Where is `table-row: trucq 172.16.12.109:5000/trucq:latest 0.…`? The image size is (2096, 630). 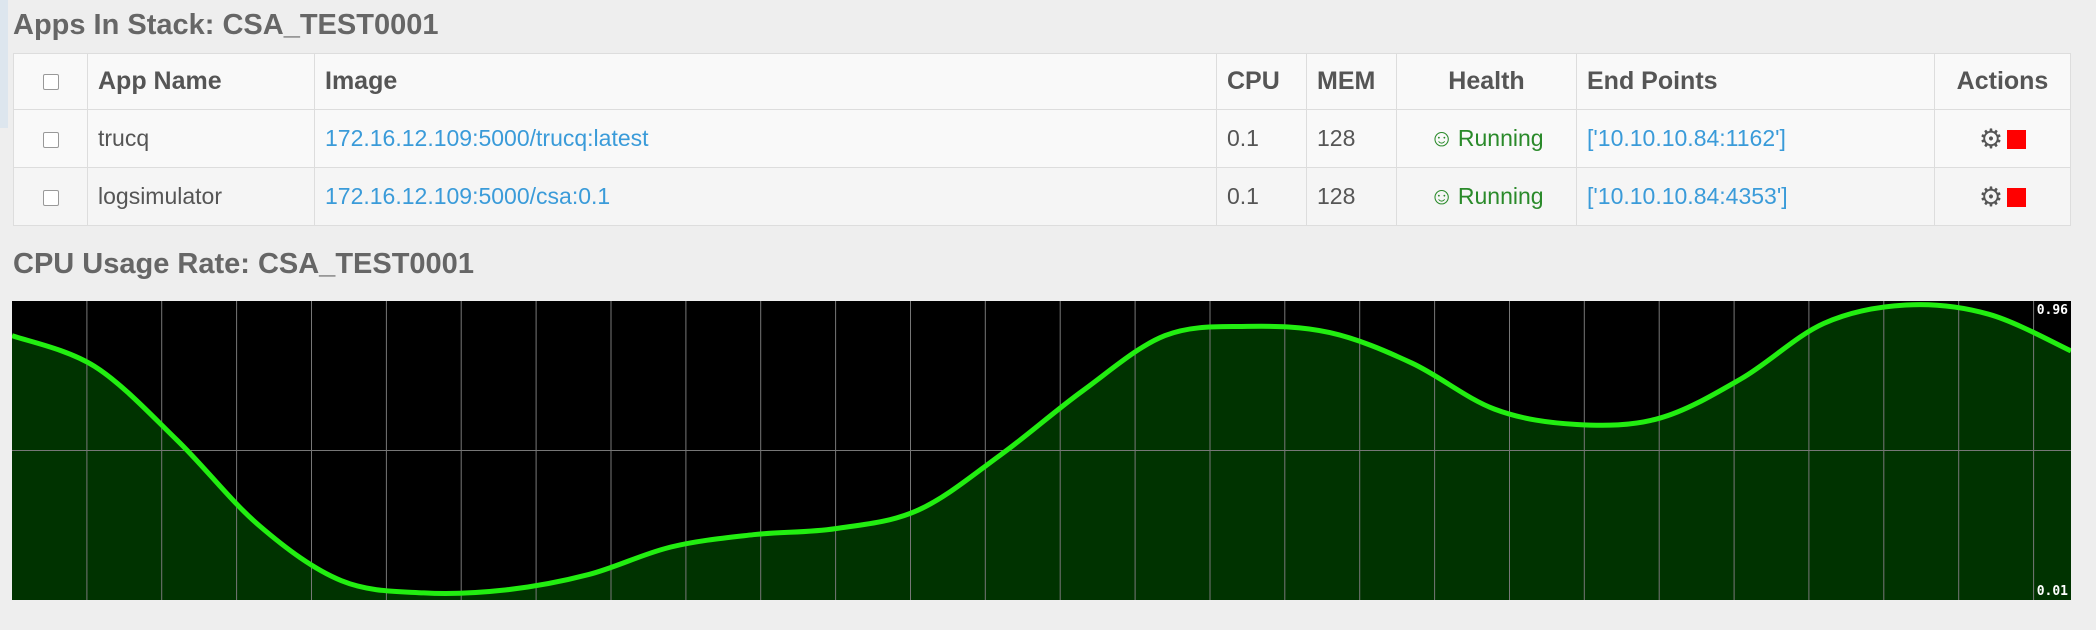 table-row: trucq 172.16.12.109:5000/trucq:latest 0.… is located at coordinates (1042, 138).